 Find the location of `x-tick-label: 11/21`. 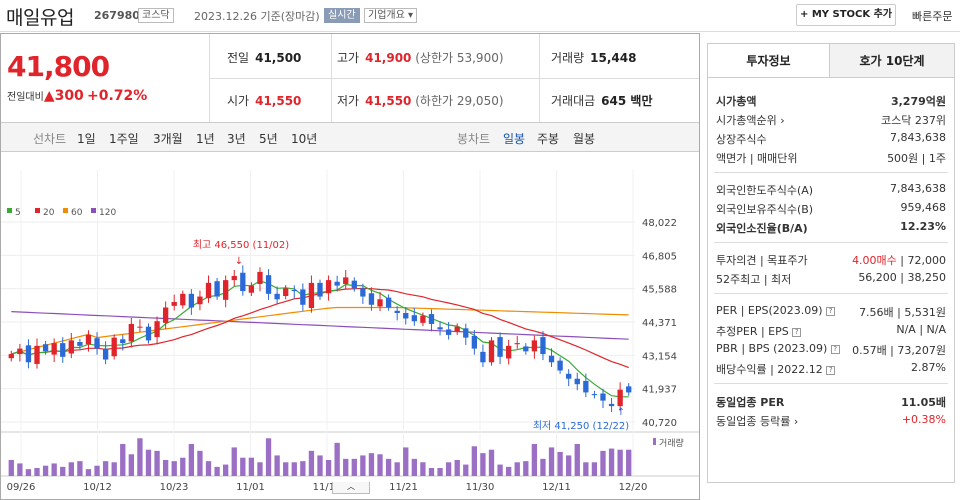

x-tick-label: 11/21 is located at coordinates (403, 487).